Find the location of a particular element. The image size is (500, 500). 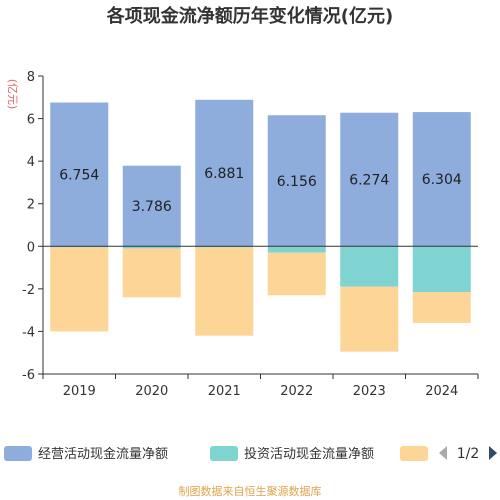

x-tick-label: 2022 is located at coordinates (296, 391).